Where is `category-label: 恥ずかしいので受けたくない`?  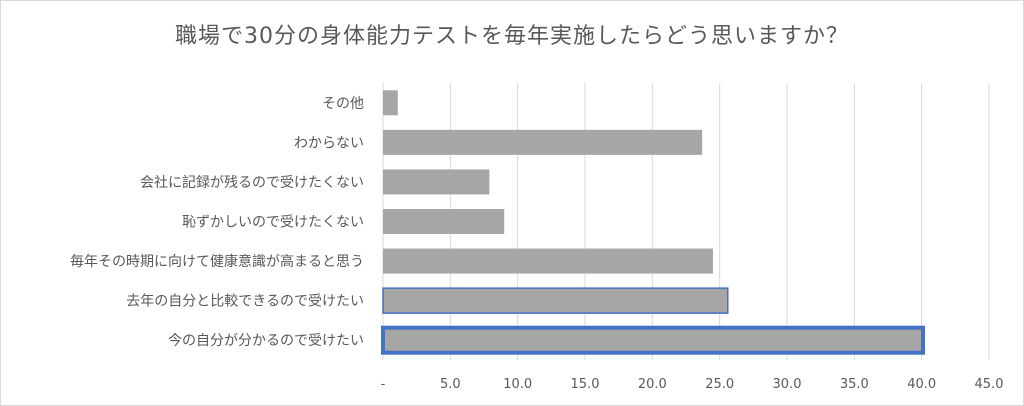 category-label: 恥ずかしいので受けたくない is located at coordinates (273, 223).